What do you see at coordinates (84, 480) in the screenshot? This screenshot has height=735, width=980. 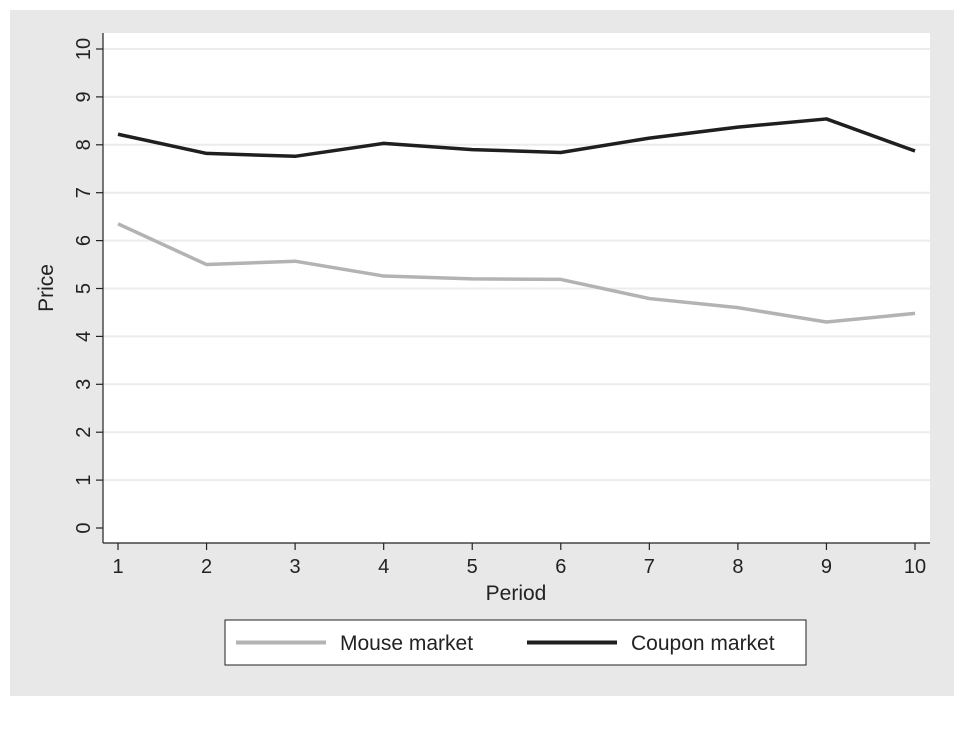 I see `y-tick-label: 1` at bounding box center [84, 480].